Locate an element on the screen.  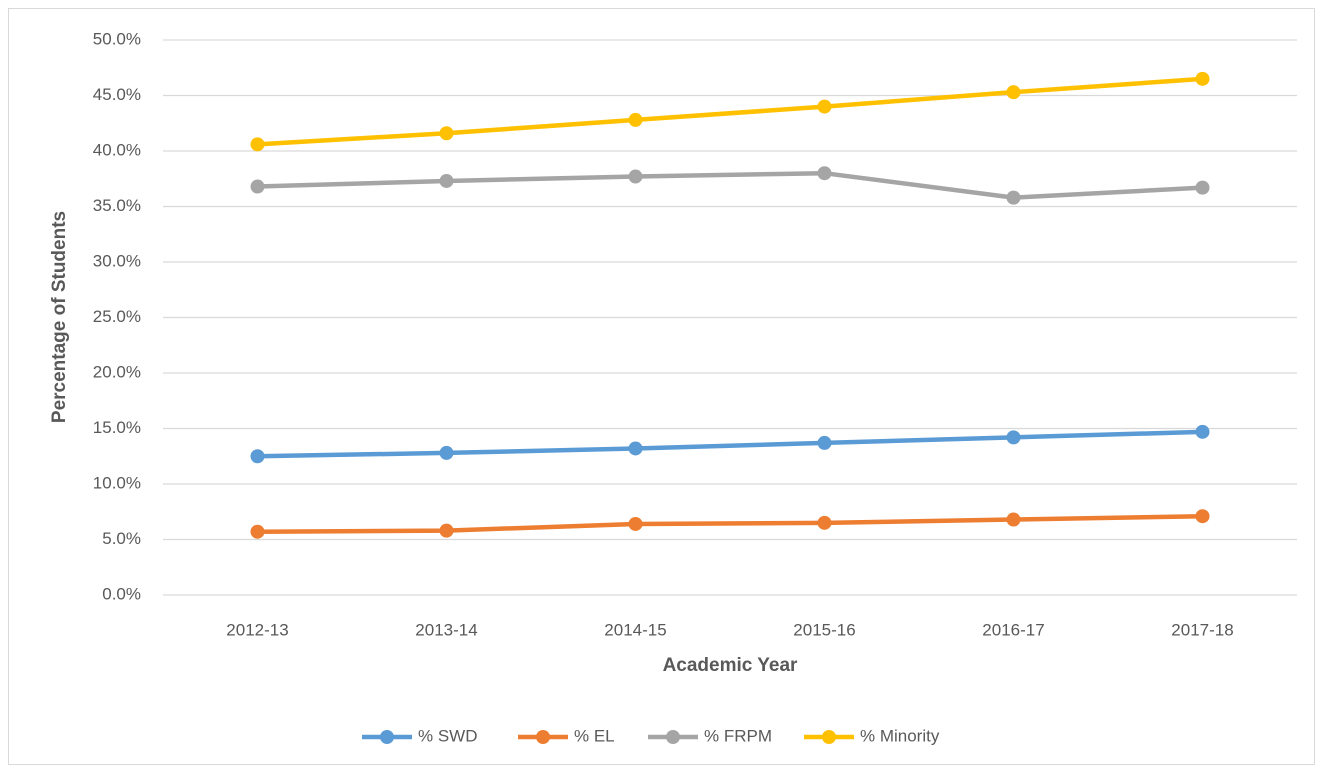
x-tick-label: 2014-15 is located at coordinates (635, 629).